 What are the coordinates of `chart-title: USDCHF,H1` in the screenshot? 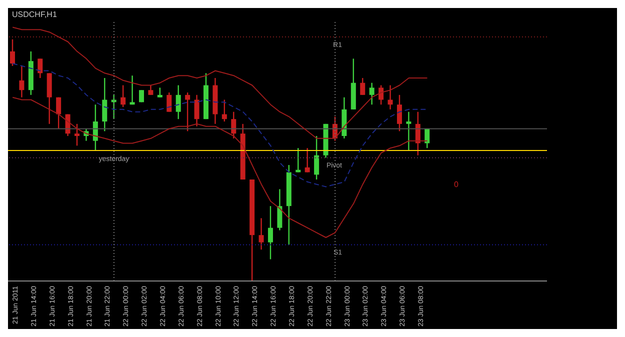 It's located at (34, 14).